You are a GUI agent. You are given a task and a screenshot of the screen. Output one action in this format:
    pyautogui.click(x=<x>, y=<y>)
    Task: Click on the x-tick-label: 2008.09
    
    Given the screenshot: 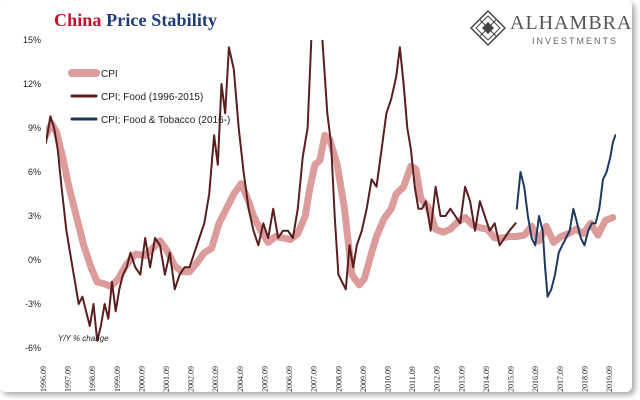 What is the action you would take?
    pyautogui.click(x=338, y=379)
    